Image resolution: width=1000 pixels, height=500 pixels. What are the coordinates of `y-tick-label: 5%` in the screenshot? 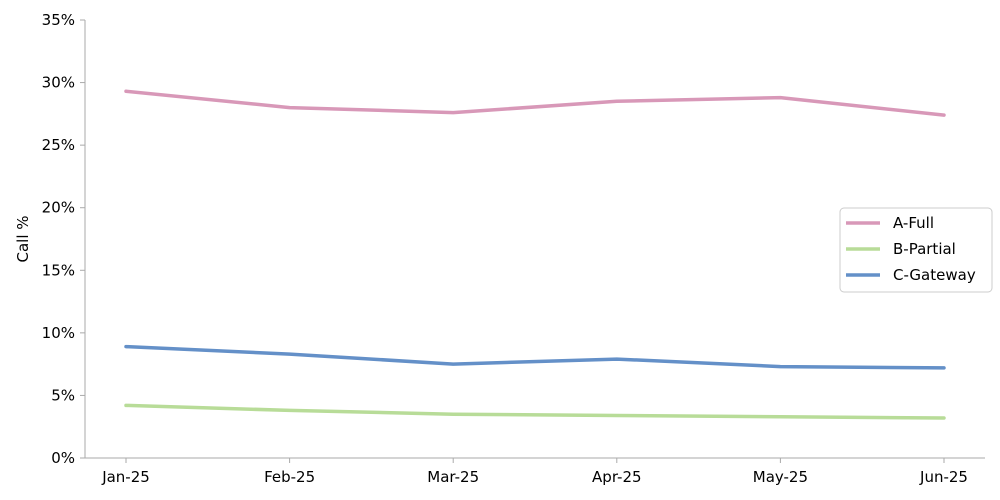 It's located at (63, 395).